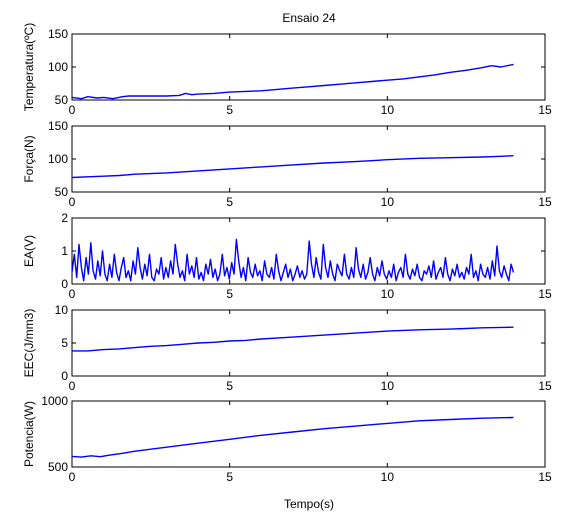  Describe the element at coordinates (29, 343) in the screenshot. I see `y-axis-label: EEC(J/mm3)` at that location.